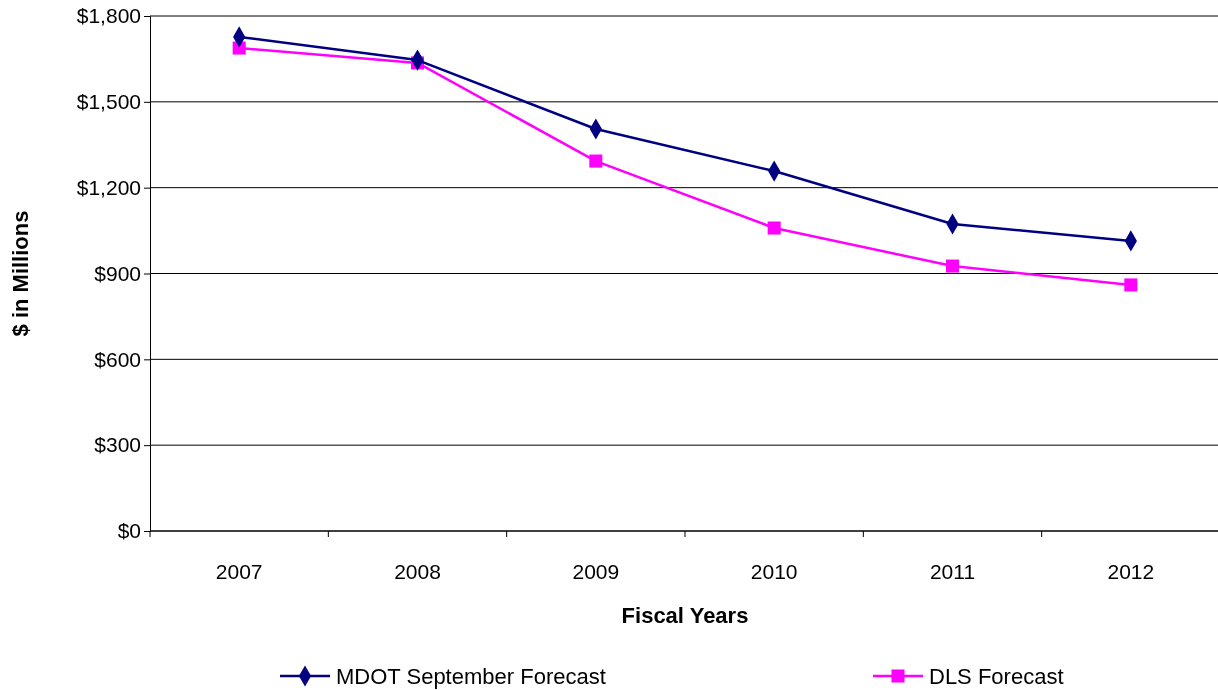  Describe the element at coordinates (108, 16) in the screenshot. I see `y-tick-label: $1,800` at that location.